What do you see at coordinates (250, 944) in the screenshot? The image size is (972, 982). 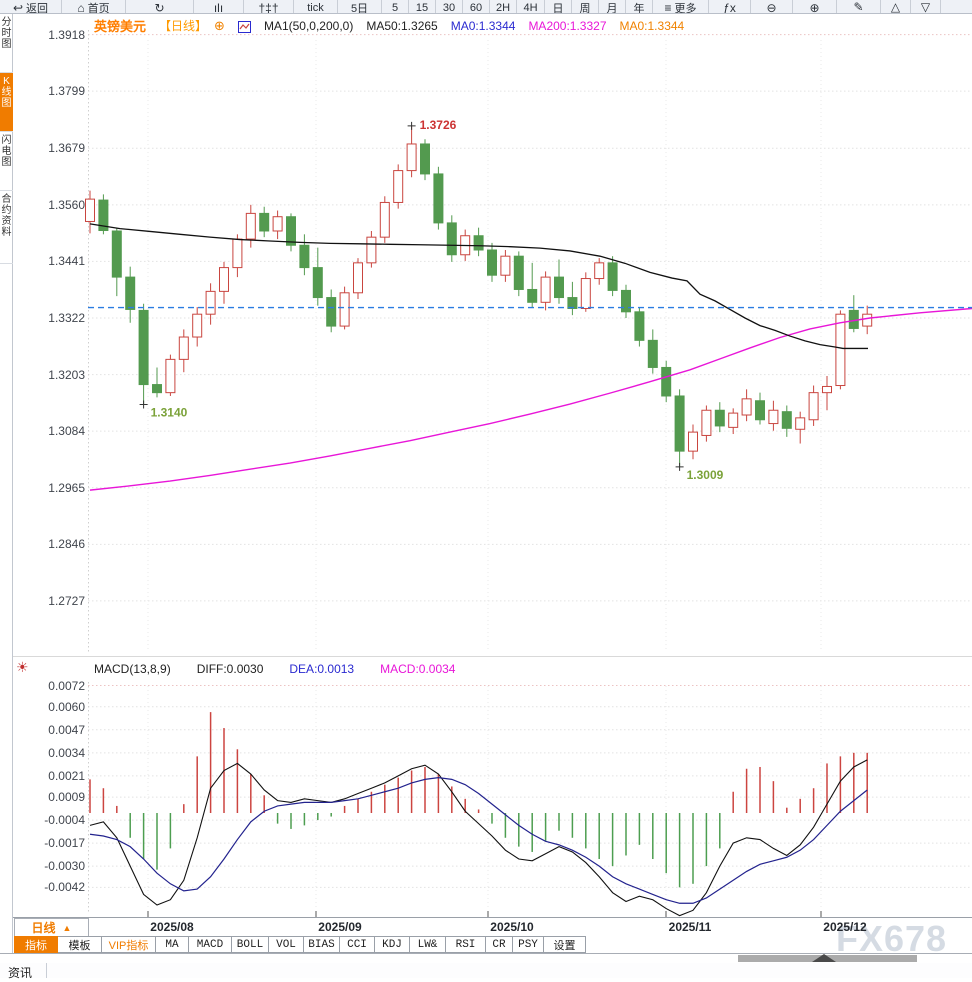 I see `tab-boll: BOLL` at bounding box center [250, 944].